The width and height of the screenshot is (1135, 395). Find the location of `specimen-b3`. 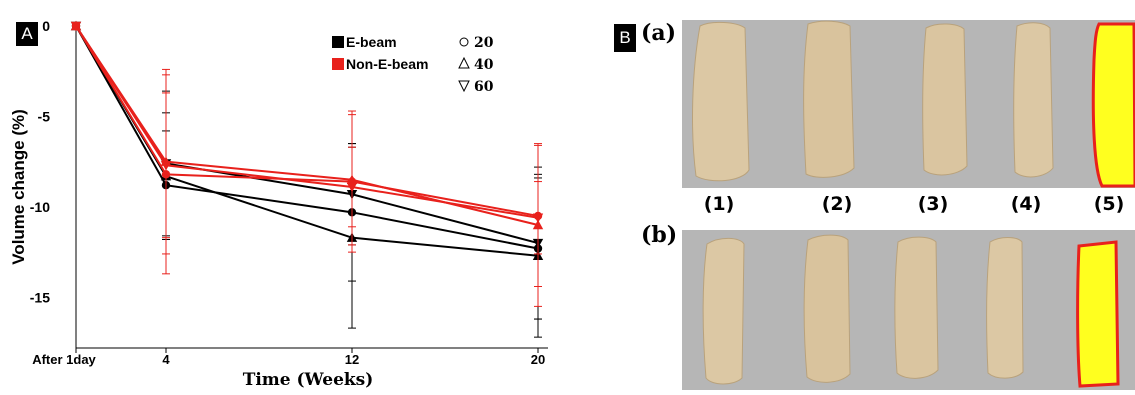

specimen-b3 is located at coordinates (916, 307).